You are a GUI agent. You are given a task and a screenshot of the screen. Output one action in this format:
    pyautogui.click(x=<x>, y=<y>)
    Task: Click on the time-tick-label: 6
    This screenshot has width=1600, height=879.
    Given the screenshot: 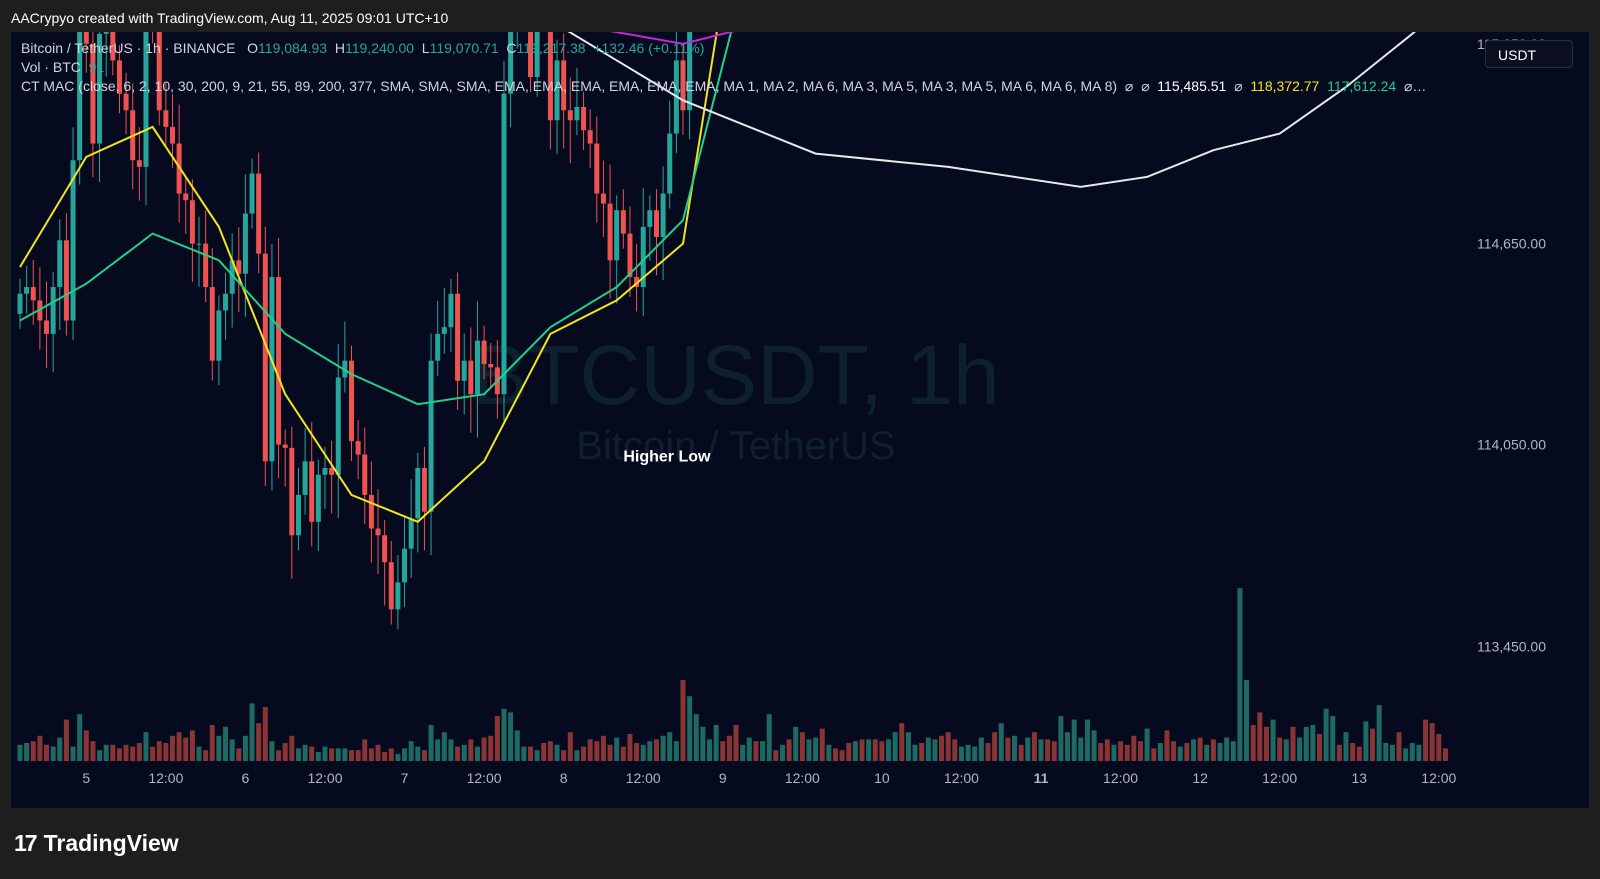 What is the action you would take?
    pyautogui.click(x=246, y=778)
    